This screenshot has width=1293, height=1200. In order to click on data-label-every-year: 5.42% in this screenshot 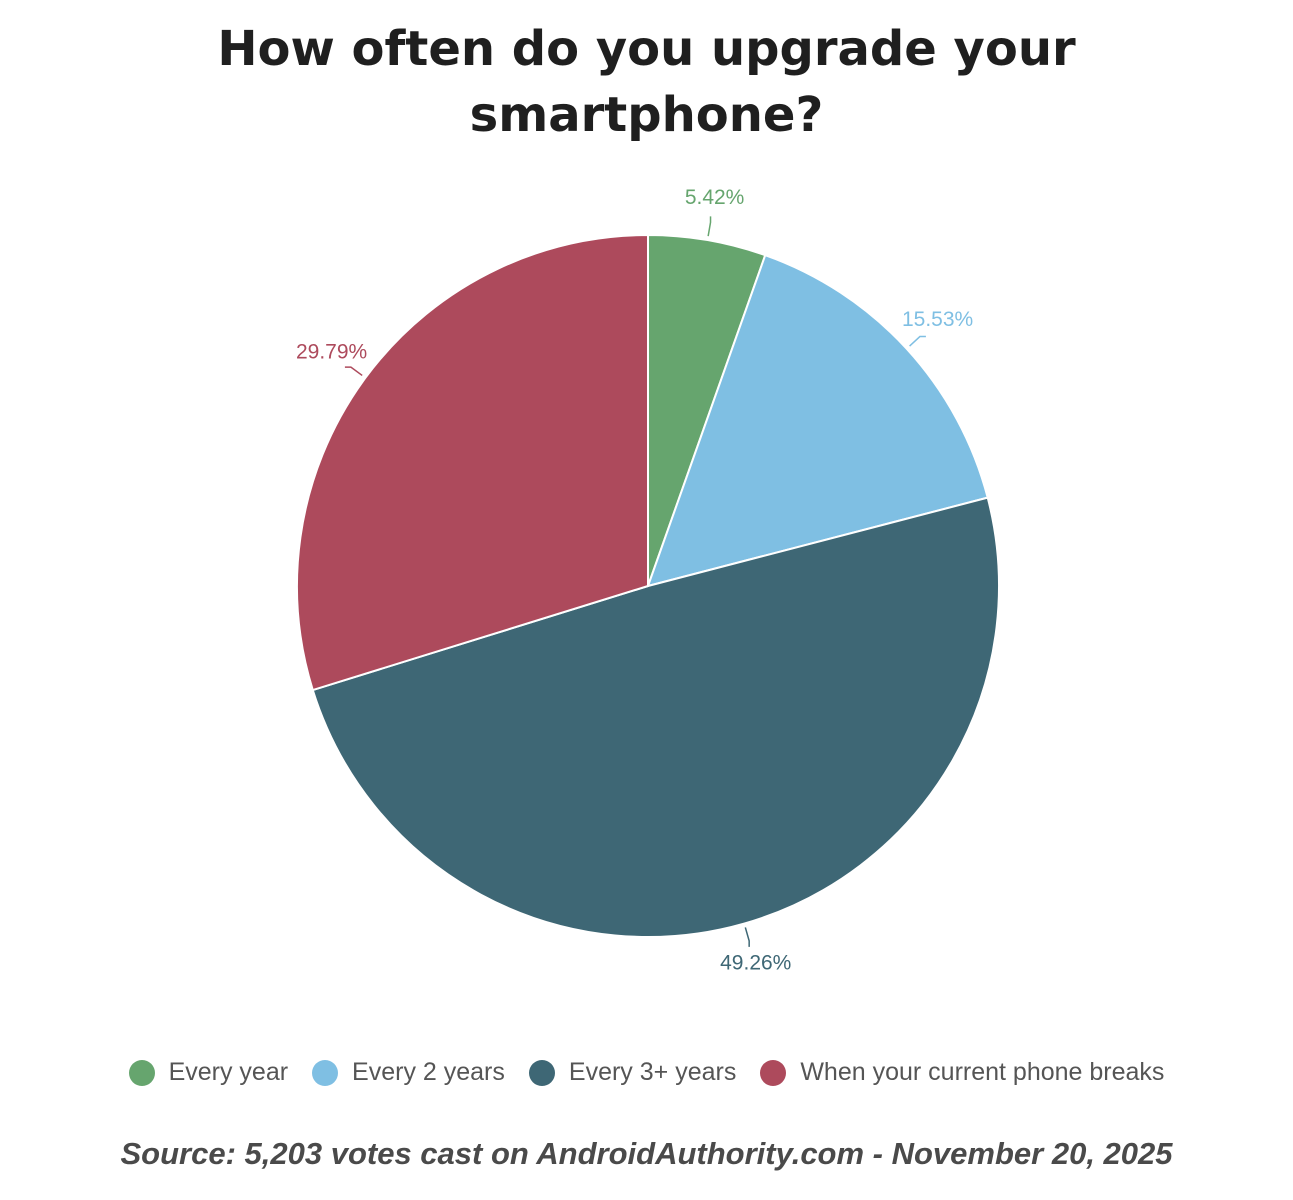, I will do `click(715, 197)`.